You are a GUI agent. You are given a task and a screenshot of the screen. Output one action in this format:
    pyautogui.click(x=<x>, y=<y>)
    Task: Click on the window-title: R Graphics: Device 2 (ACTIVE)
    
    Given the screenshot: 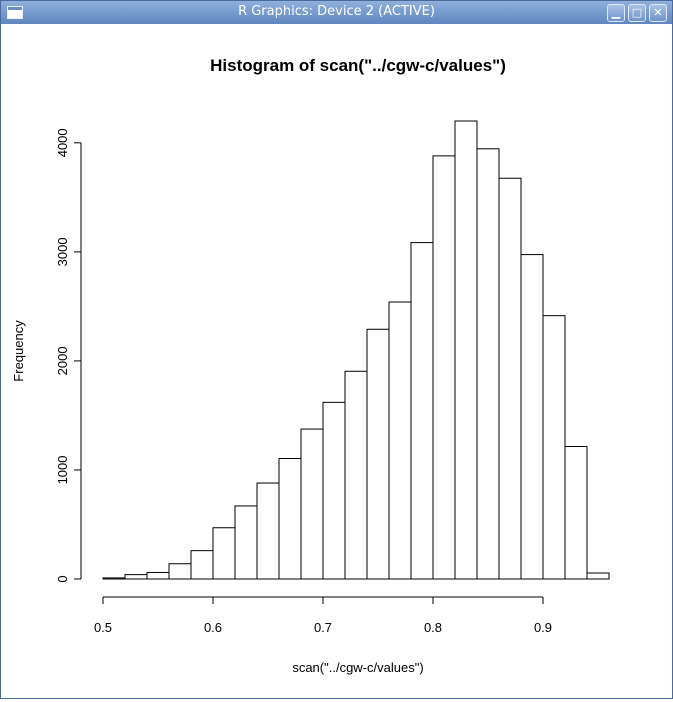 What is the action you would take?
    pyautogui.click(x=336, y=11)
    